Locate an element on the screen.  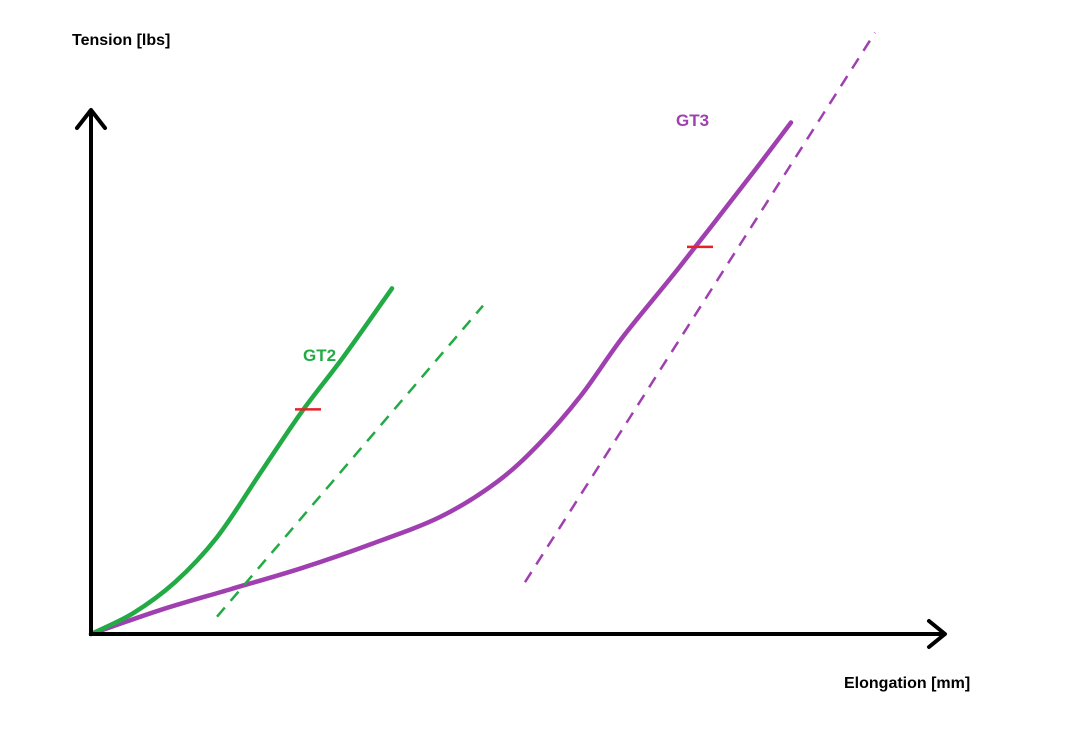
gt2-tangent-line is located at coordinates (350, 461).